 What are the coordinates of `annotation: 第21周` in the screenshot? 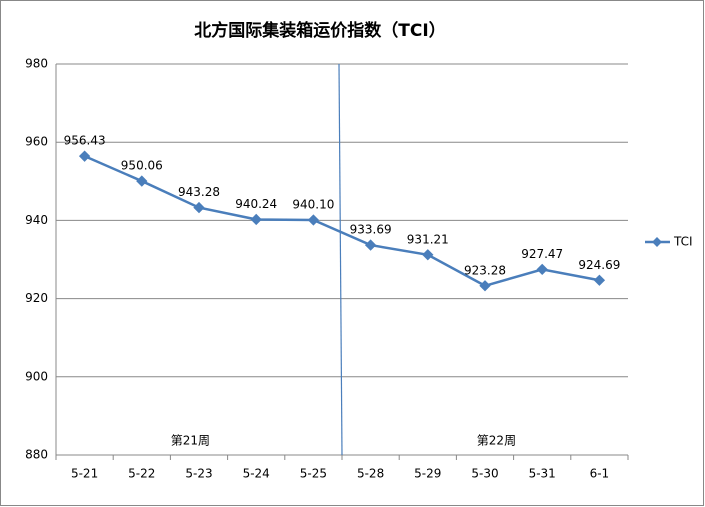 It's located at (190, 441).